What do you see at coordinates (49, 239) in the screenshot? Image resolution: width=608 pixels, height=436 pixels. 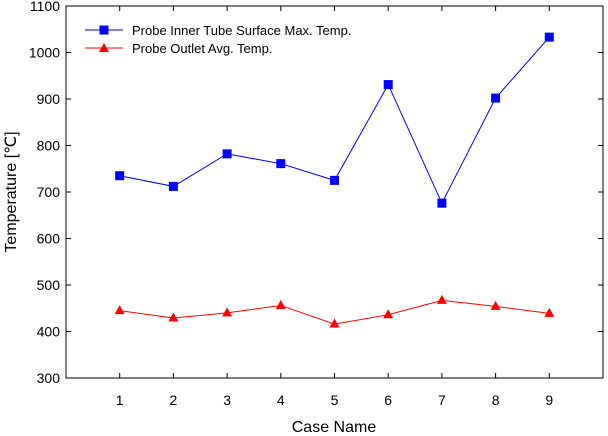 I see `y-tick-label: 600` at bounding box center [49, 239].